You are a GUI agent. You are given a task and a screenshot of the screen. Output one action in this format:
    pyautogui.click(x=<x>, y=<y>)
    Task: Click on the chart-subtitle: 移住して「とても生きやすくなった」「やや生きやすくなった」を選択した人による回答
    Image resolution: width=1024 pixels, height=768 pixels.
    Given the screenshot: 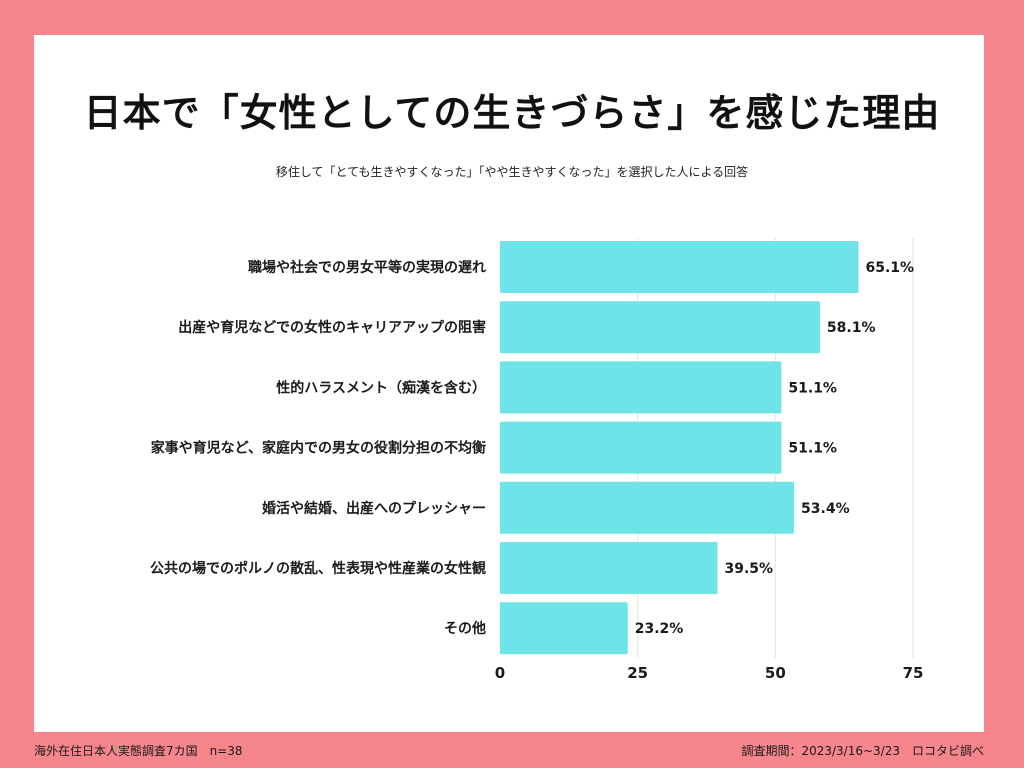 What is the action you would take?
    pyautogui.click(x=512, y=172)
    